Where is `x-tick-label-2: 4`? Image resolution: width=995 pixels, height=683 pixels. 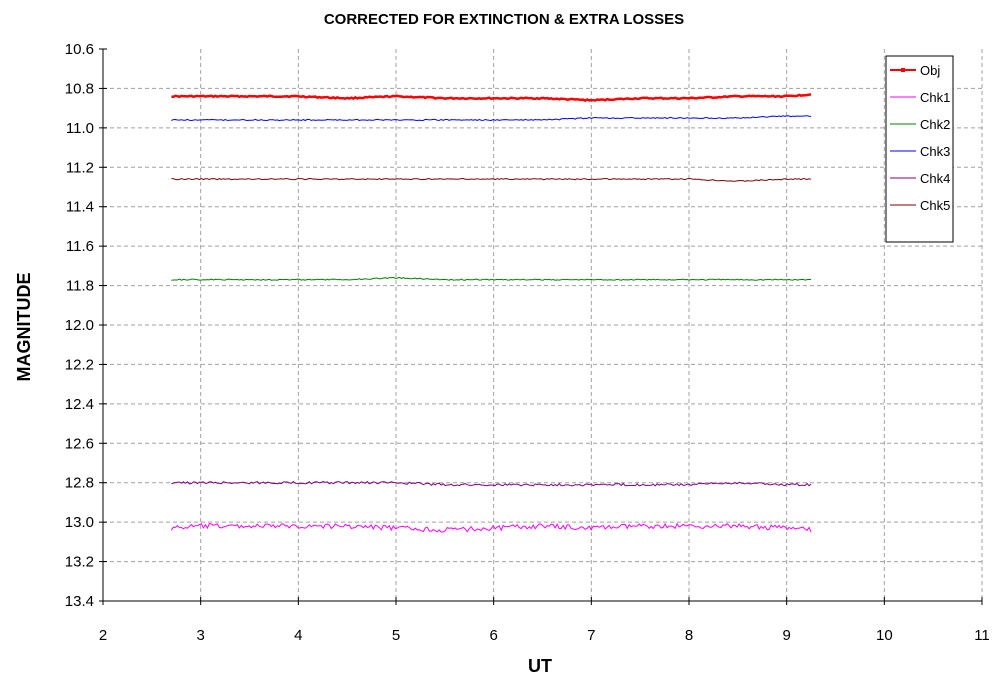
x-tick-label-2: 4 is located at coordinates (298, 635).